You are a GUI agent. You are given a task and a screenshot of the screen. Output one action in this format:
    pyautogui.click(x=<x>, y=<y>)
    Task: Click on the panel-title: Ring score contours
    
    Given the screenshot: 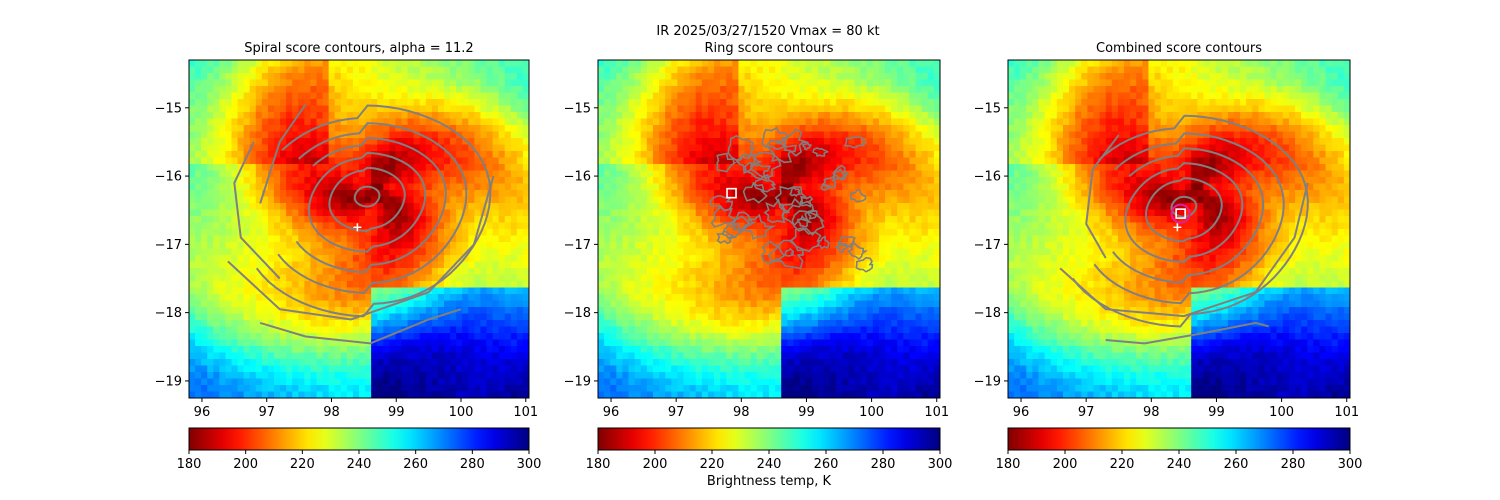 What is the action you would take?
    pyautogui.click(x=768, y=48)
    